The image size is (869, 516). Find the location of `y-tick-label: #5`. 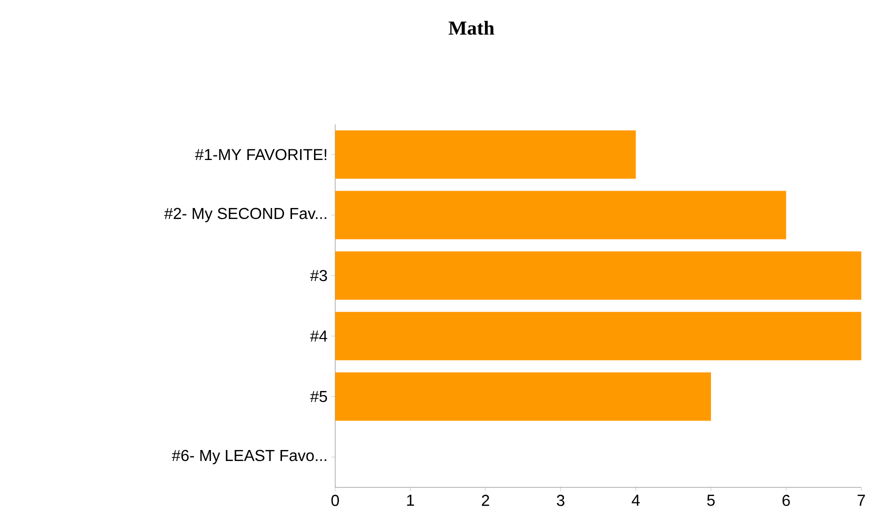

y-tick-label: #5 is located at coordinates (319, 396).